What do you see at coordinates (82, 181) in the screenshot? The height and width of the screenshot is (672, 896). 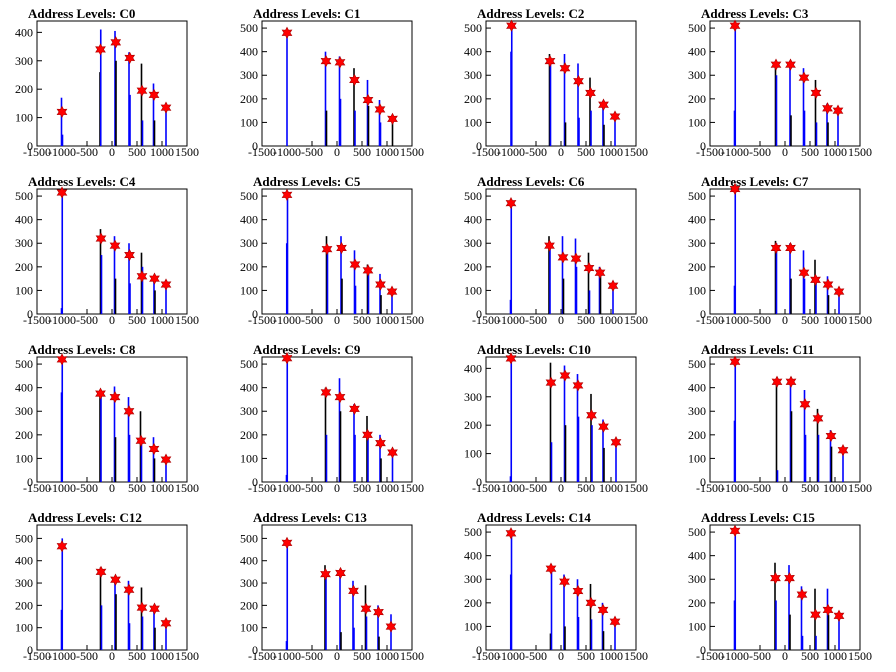 I see `panel-title: Address Levels: C4` at bounding box center [82, 181].